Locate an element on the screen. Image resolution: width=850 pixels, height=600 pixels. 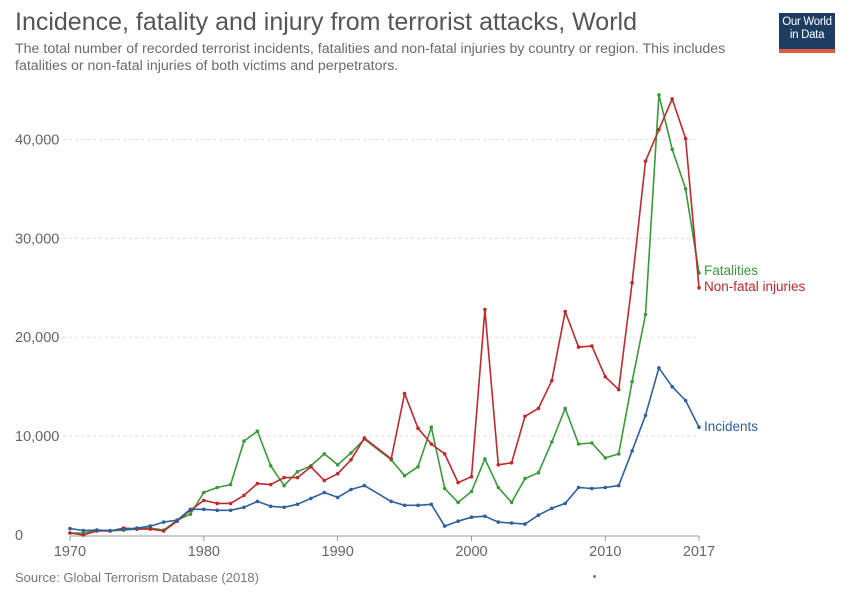
owid-logo: Our World in Data is located at coordinates (807, 33).